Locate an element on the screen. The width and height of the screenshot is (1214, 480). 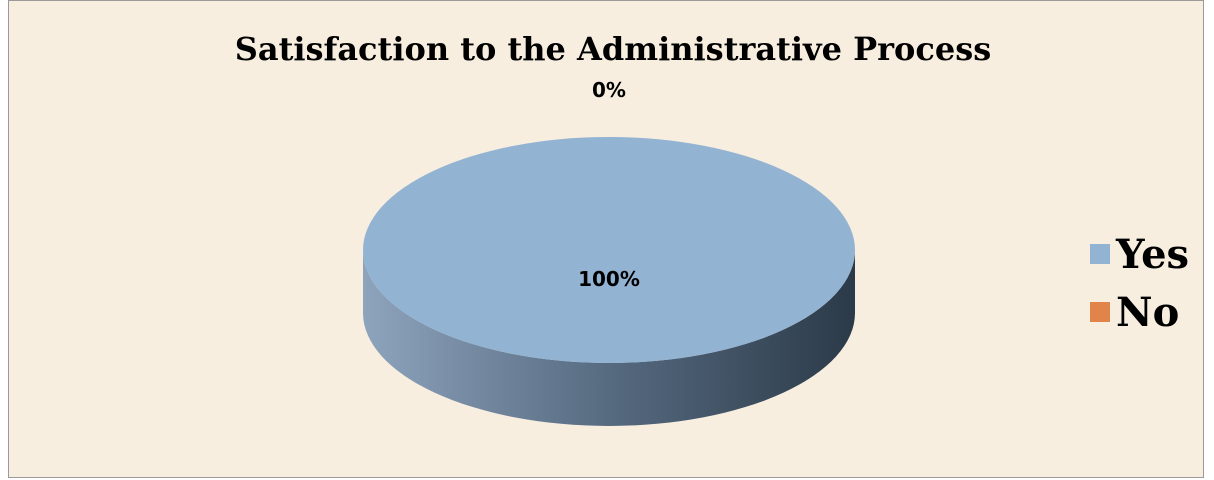
data-label-no: 0% is located at coordinates (609, 90).